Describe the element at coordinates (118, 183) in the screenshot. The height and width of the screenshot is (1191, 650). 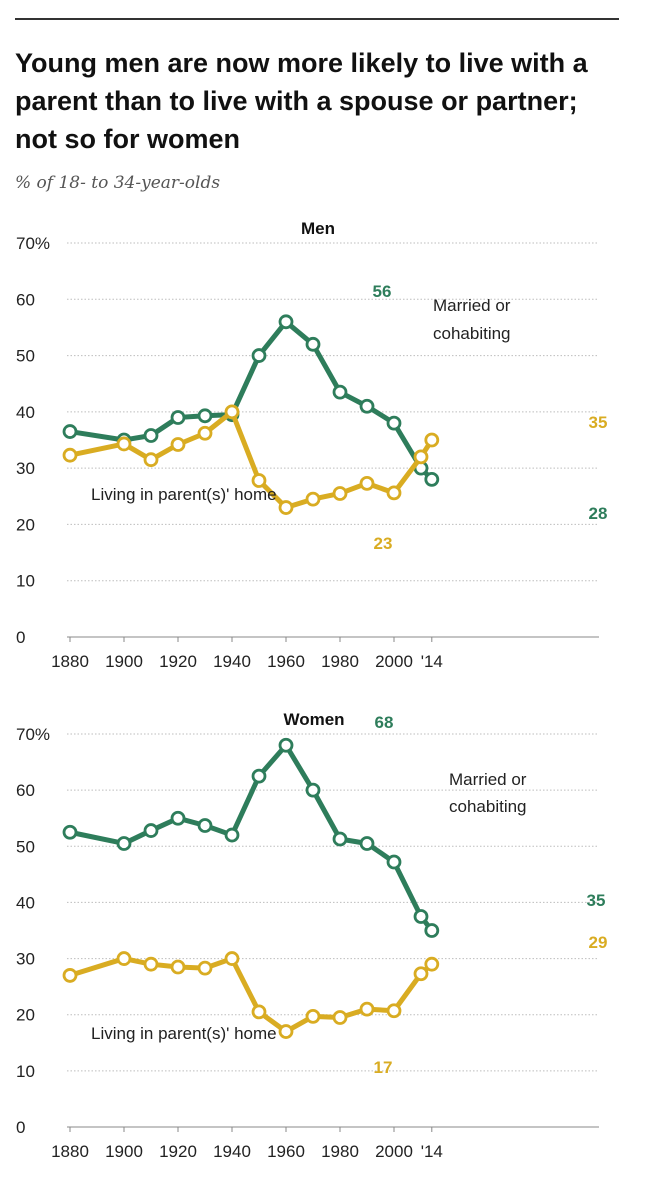
I see `chart-subtitle: % of 18- to 34-year-olds` at that location.